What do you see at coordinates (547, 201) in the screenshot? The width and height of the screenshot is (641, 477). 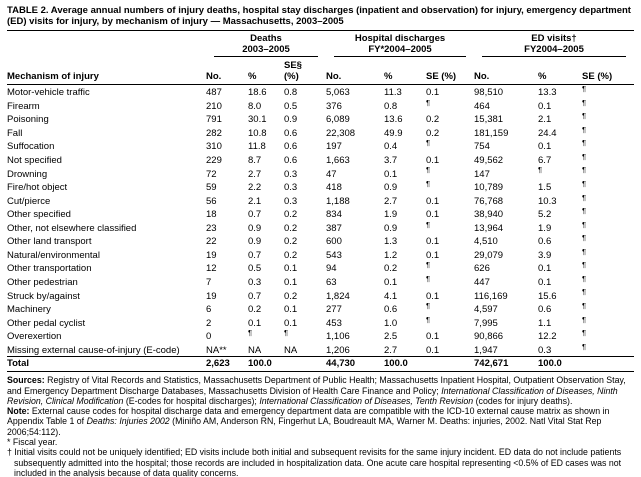 I see `cell: 10.3` at bounding box center [547, 201].